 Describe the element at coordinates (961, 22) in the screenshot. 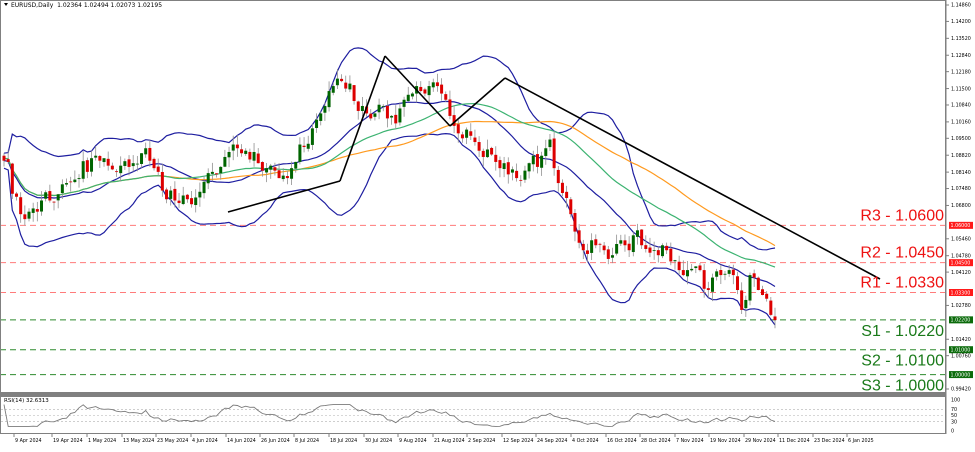

I see `price-tick: 1.14200` at that location.